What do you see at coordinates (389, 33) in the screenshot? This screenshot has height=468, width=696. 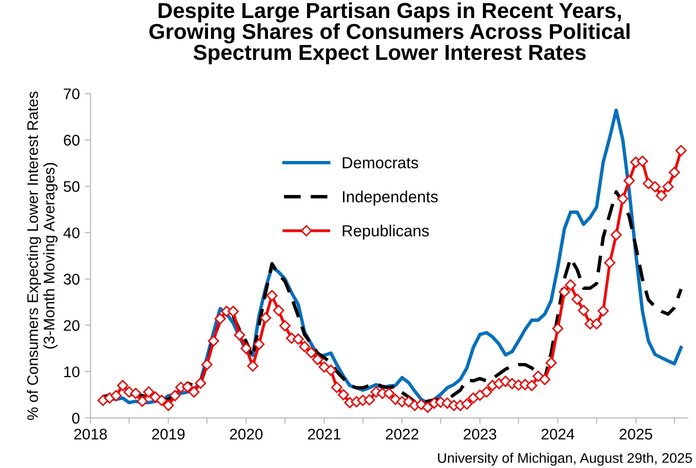 I see `chart-title: Despite Large Partisan Gaps in Recent Years, Growing Shares of Consumers Across Political Spectrum Expect Lower Interest Rates` at bounding box center [389, 33].